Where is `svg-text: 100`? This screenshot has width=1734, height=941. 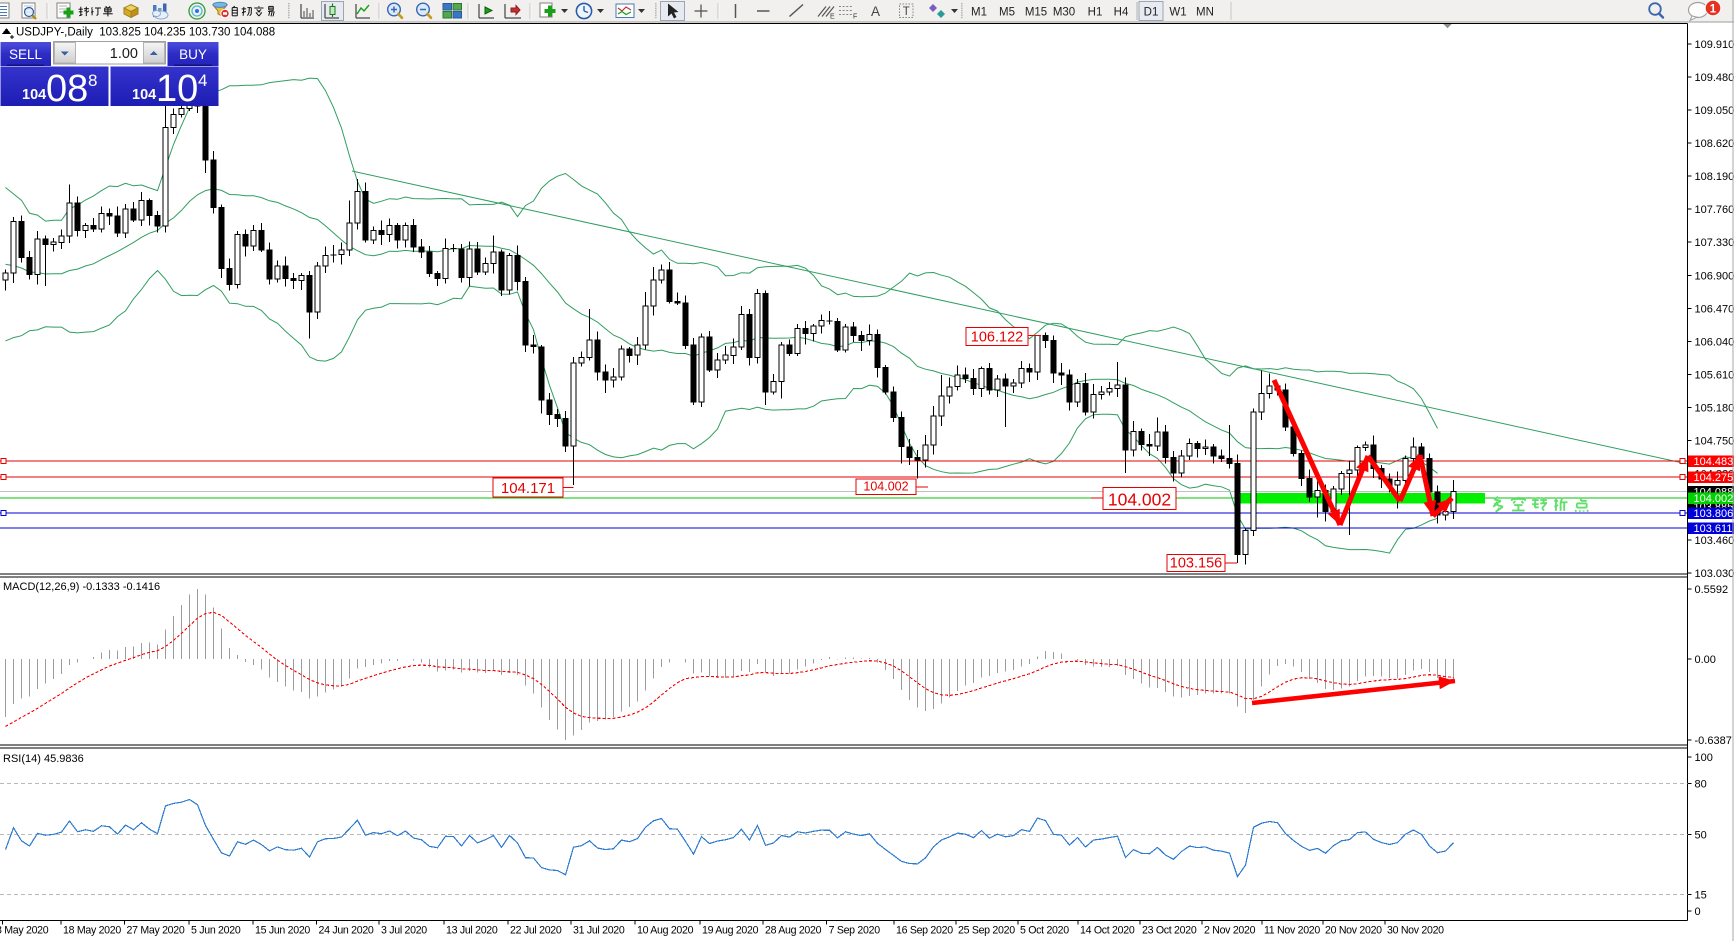
svg-text: 100 is located at coordinates (1704, 758).